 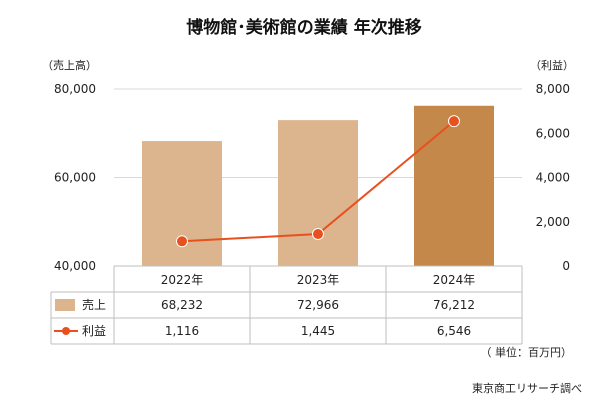 I want to click on legend-label: 売上, so click(x=94, y=304).